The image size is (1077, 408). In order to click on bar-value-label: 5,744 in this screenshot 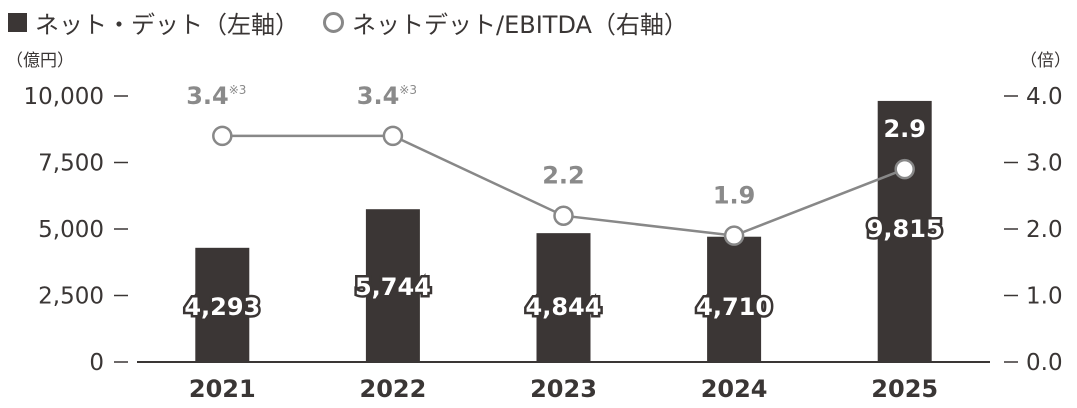, I will do `click(393, 287)`.